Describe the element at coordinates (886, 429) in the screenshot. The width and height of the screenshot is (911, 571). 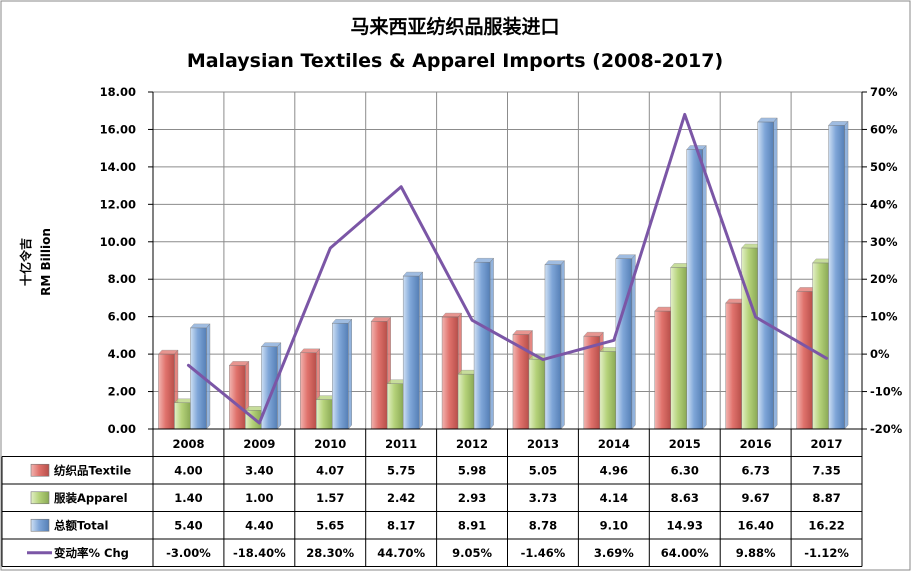
I see `y2-tick-label: -20%` at that location.